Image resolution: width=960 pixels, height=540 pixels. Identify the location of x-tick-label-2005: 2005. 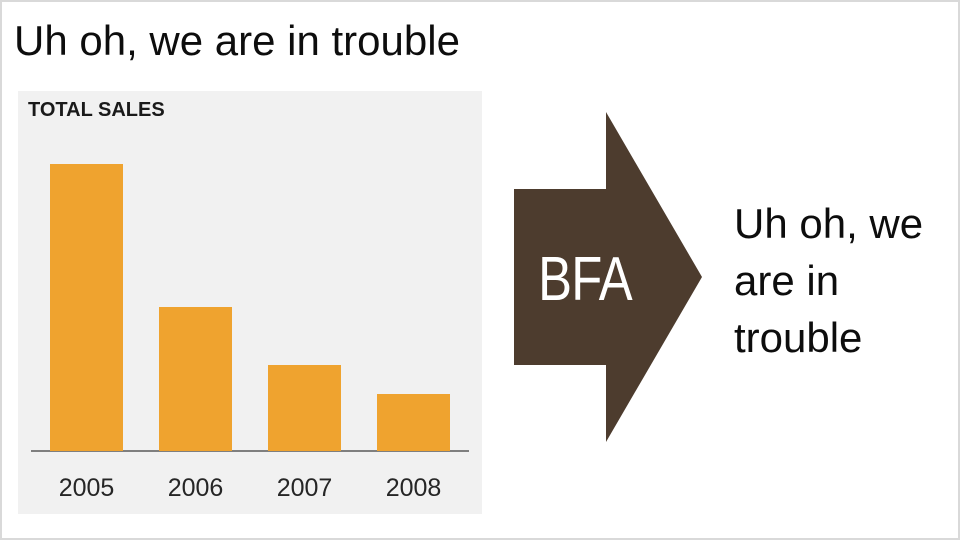
(86, 488).